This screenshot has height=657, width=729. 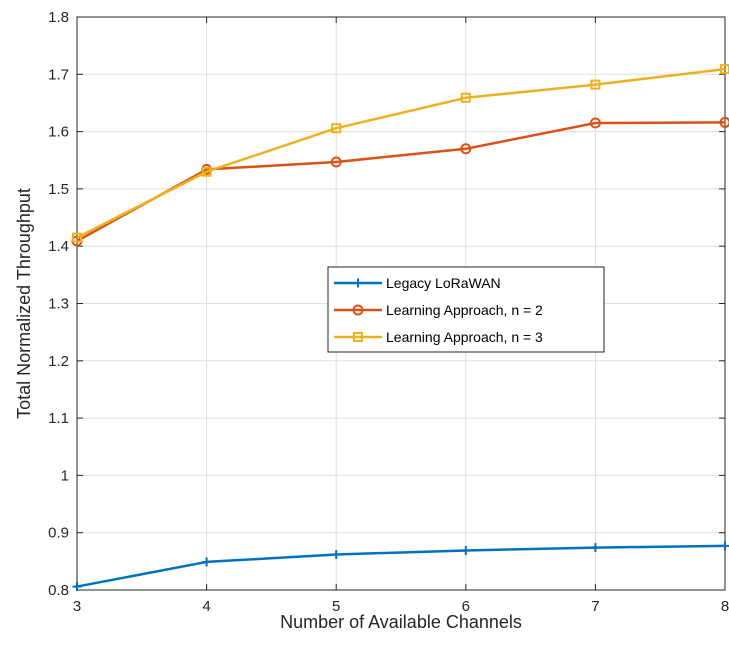 What do you see at coordinates (336, 606) in the screenshot?
I see `x-tick-label: 5` at bounding box center [336, 606].